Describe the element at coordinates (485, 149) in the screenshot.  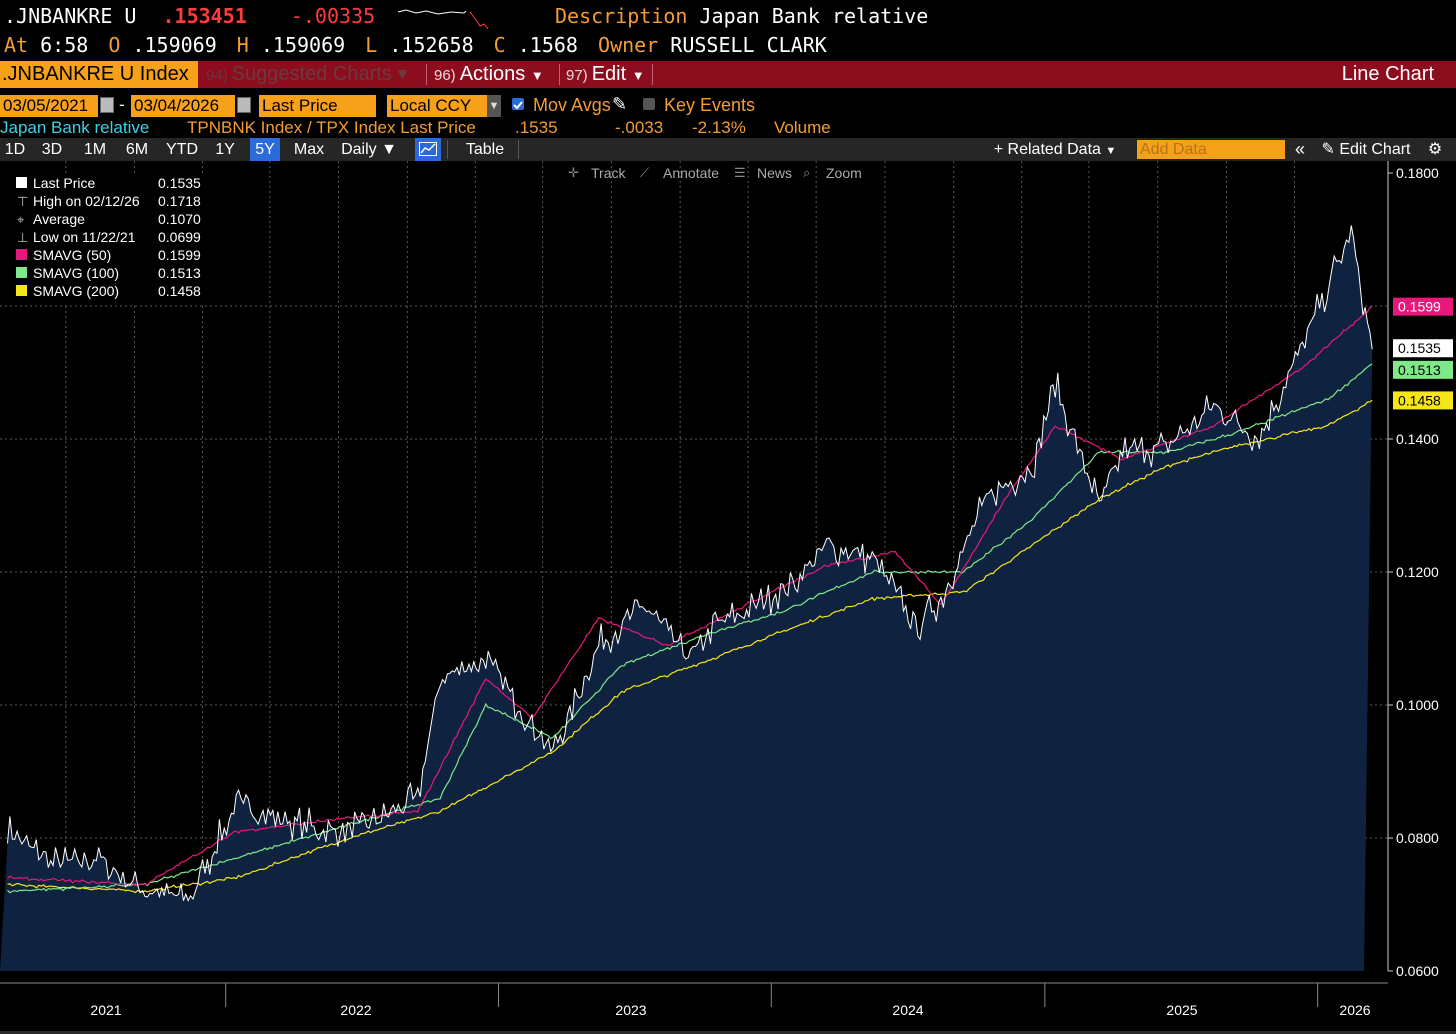
I see `table-button: Table` at that location.